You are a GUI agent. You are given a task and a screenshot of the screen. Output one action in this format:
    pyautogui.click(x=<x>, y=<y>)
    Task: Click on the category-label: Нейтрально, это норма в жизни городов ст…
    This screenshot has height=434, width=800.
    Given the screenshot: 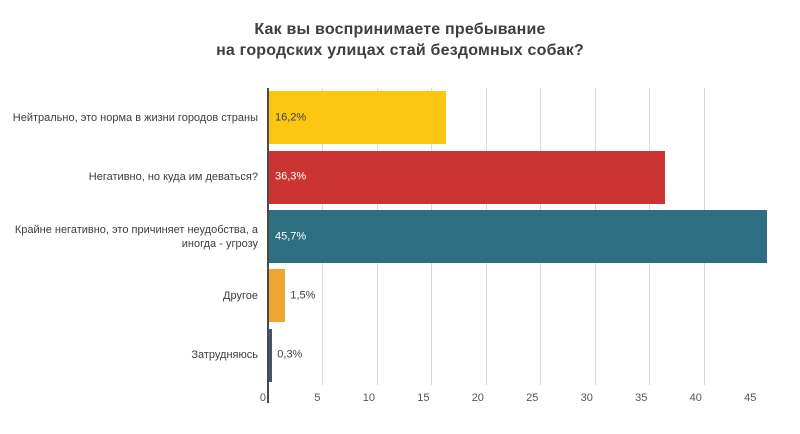 What is the action you would take?
    pyautogui.click(x=135, y=117)
    